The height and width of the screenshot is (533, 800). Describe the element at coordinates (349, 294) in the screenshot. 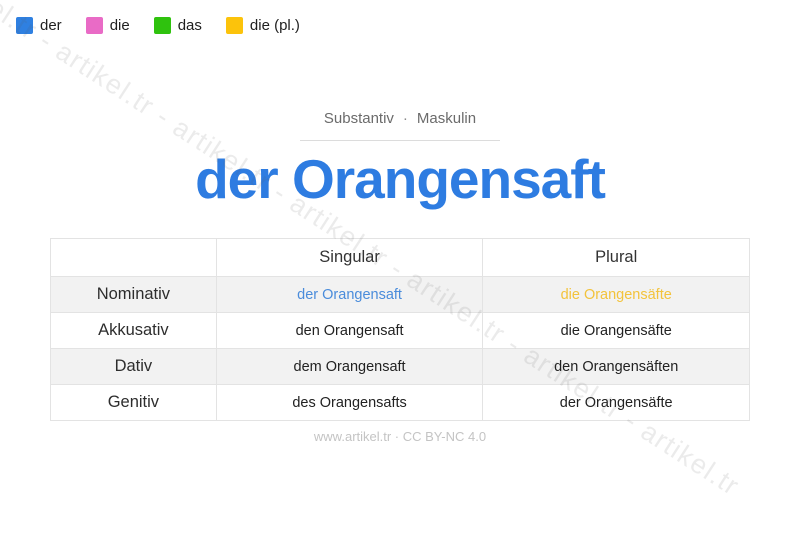

I see `nominativ-singular-value: der Orangensaft` at that location.